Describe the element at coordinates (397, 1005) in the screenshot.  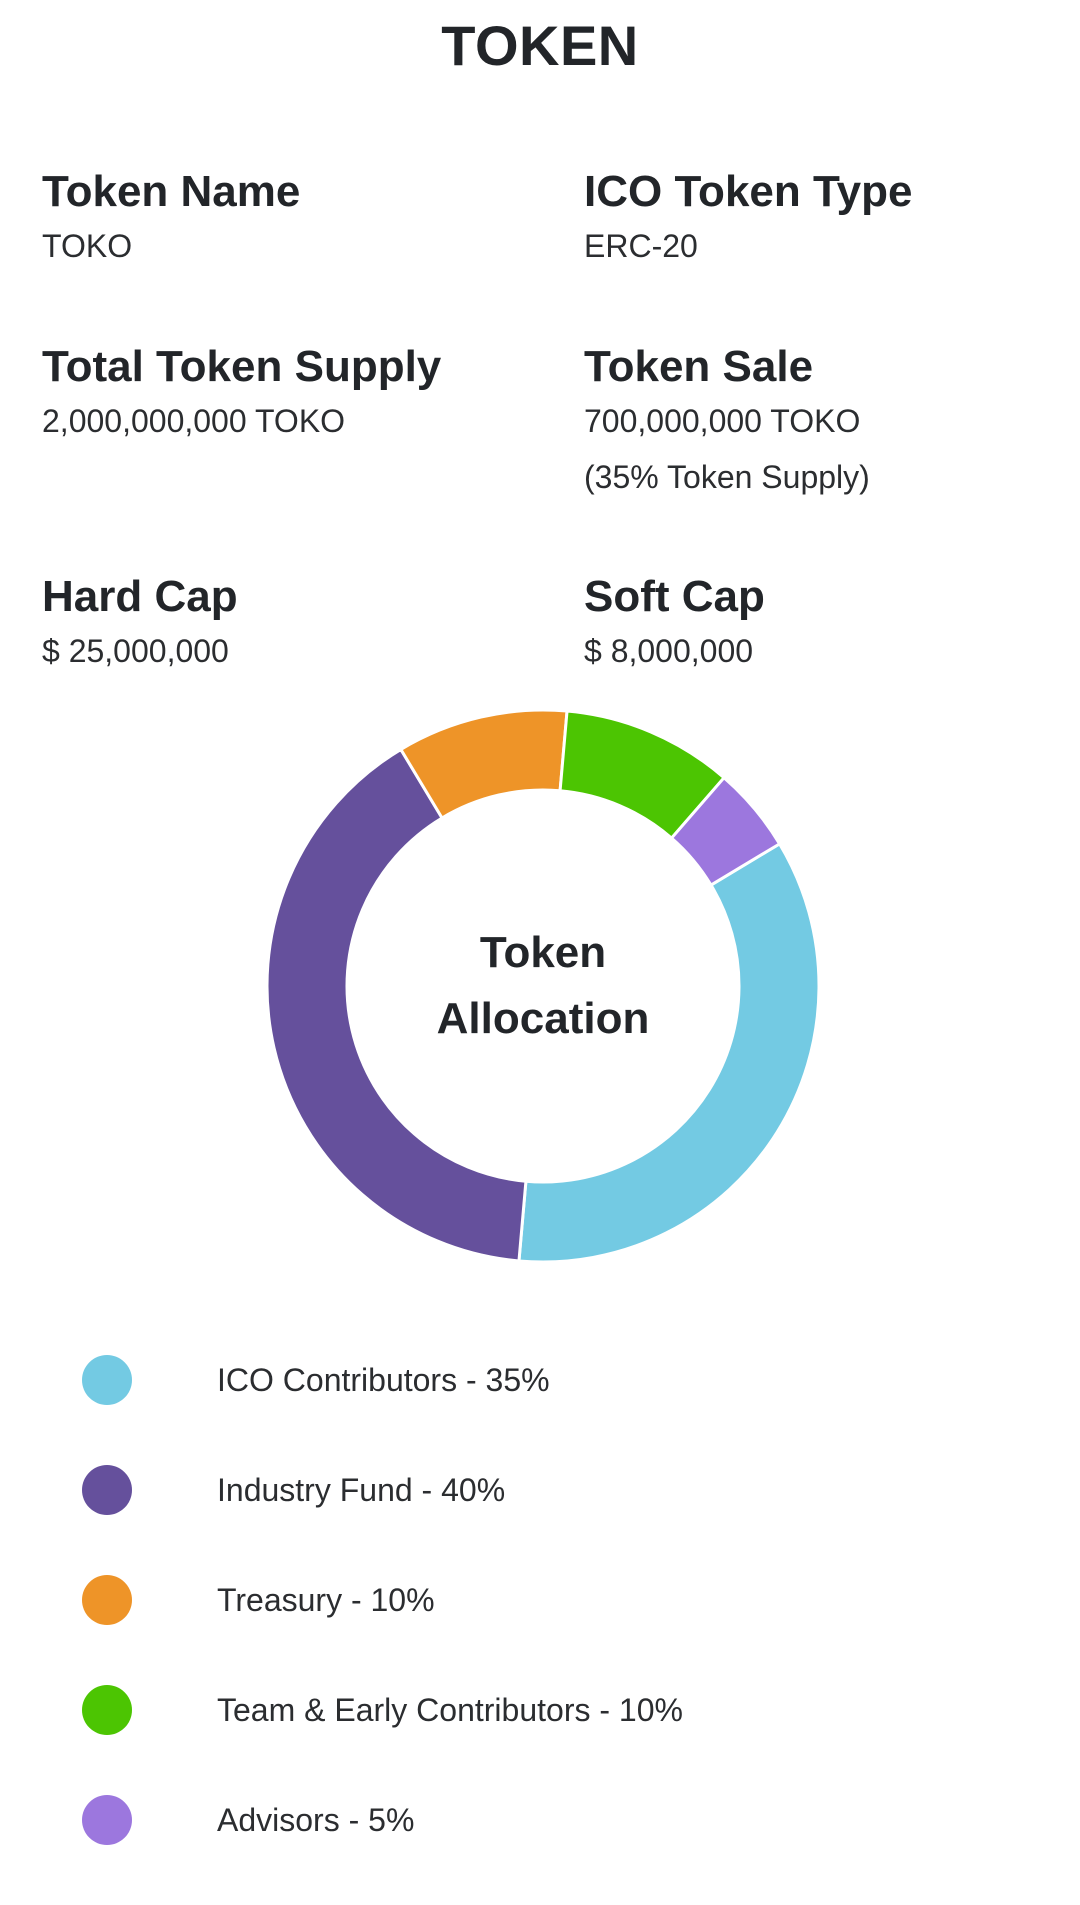
I see `donut-slice-industry-fund` at that location.